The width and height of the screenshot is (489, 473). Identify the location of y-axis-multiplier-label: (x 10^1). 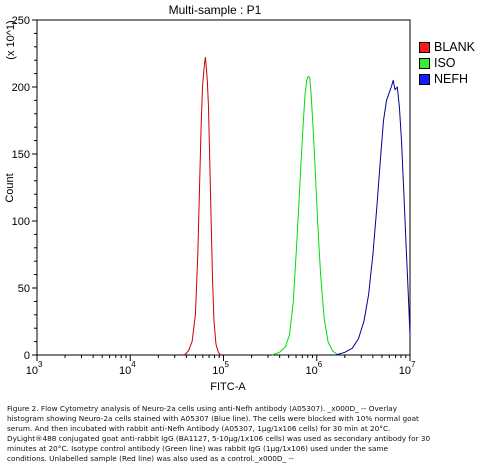
(11, 39).